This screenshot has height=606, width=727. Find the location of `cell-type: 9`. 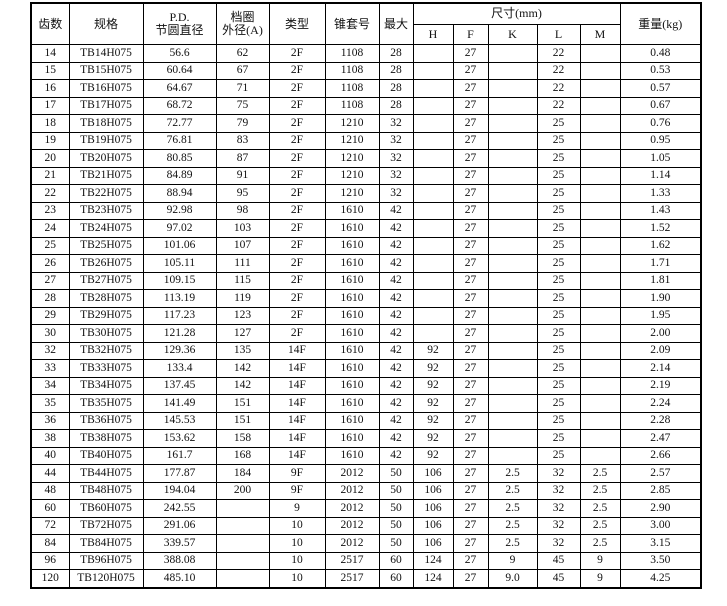

cell-type: 9 is located at coordinates (297, 508).